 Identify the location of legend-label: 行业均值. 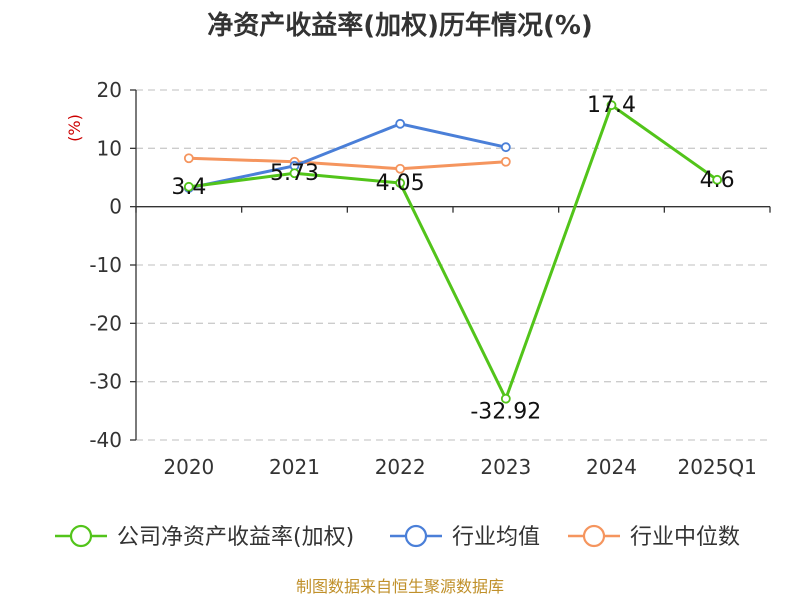
(496, 537).